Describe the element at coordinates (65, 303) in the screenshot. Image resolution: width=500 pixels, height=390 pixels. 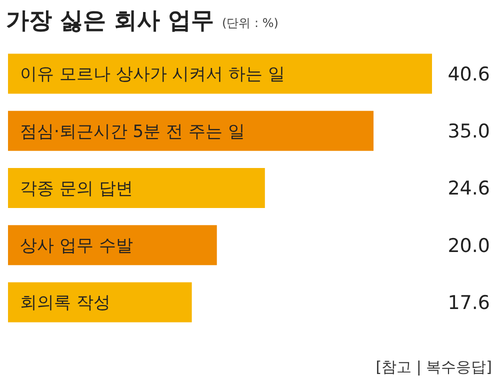
I see `y-tick-label: 회의록 작성` at that location.